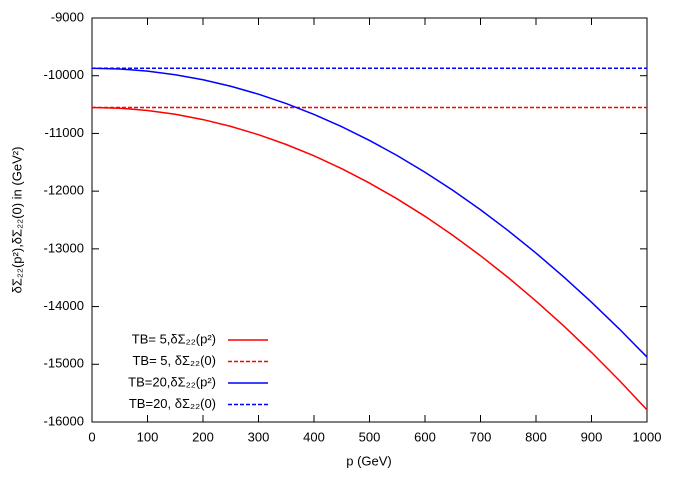 This screenshot has height=477, width=674. Describe the element at coordinates (64, 363) in the screenshot. I see `y-tick-label: -15000` at that location.